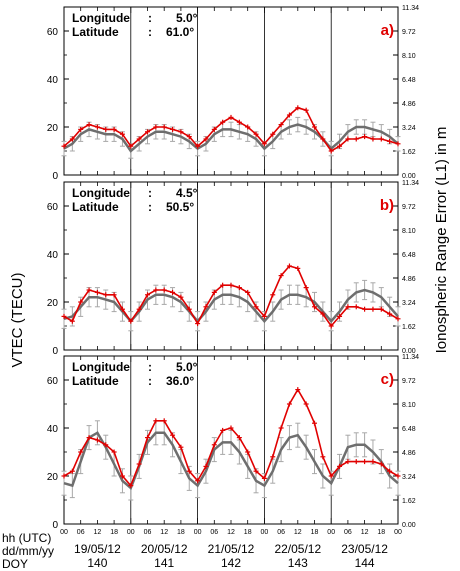 This screenshot has width=460, height=571. What do you see at coordinates (164, 532) in the screenshot?
I see `hour-tick-label-6: 12` at bounding box center [164, 532].